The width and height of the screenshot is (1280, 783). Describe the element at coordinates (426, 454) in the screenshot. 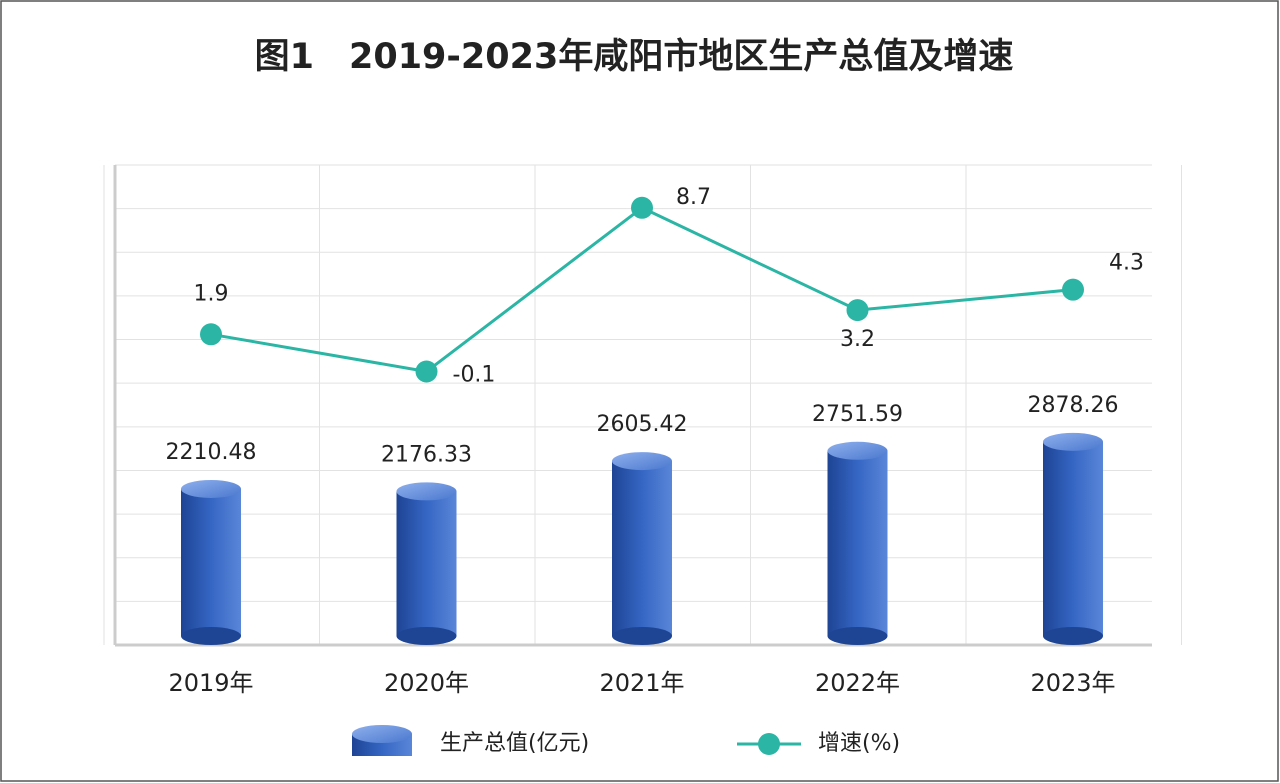

I see `data-label: 2176.33` at that location.